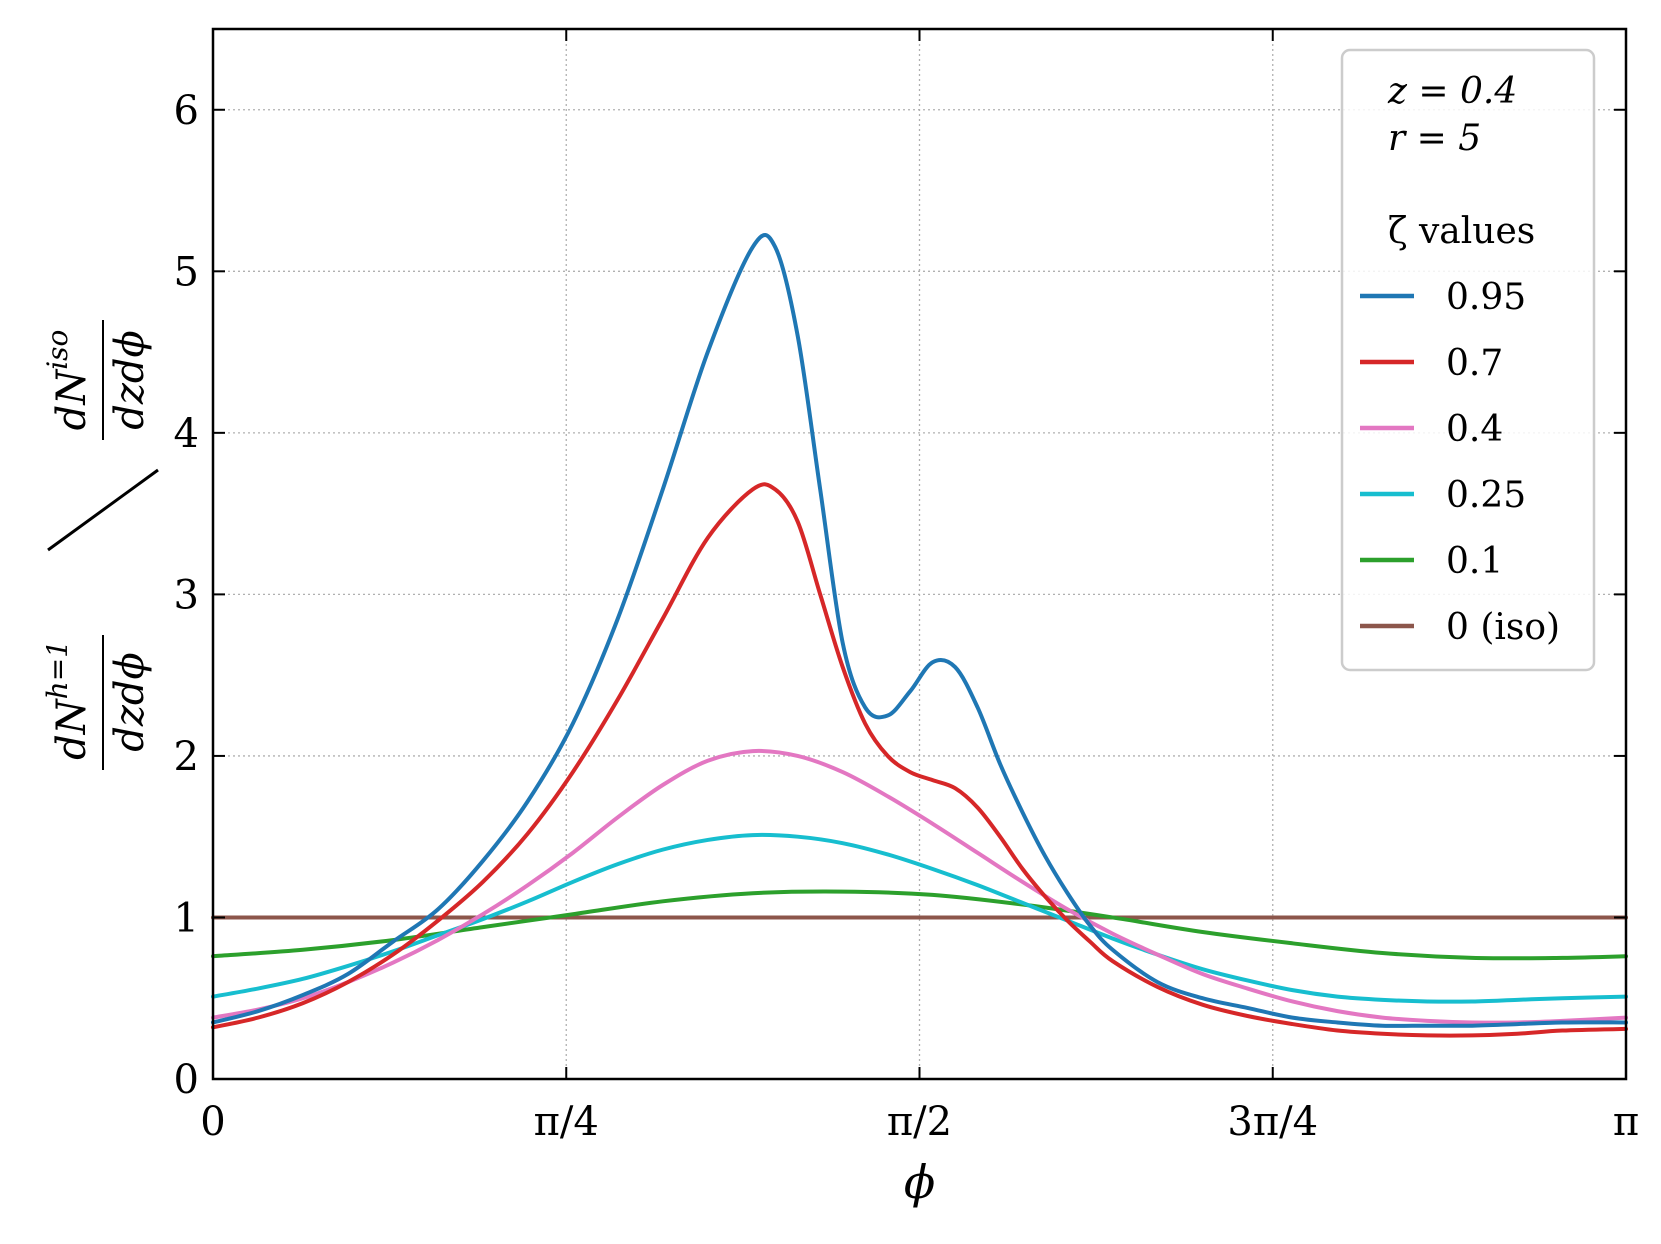 The height and width of the screenshot is (1244, 1661). What do you see at coordinates (186, 272) in the screenshot?
I see `y-tick-label: 5` at bounding box center [186, 272].